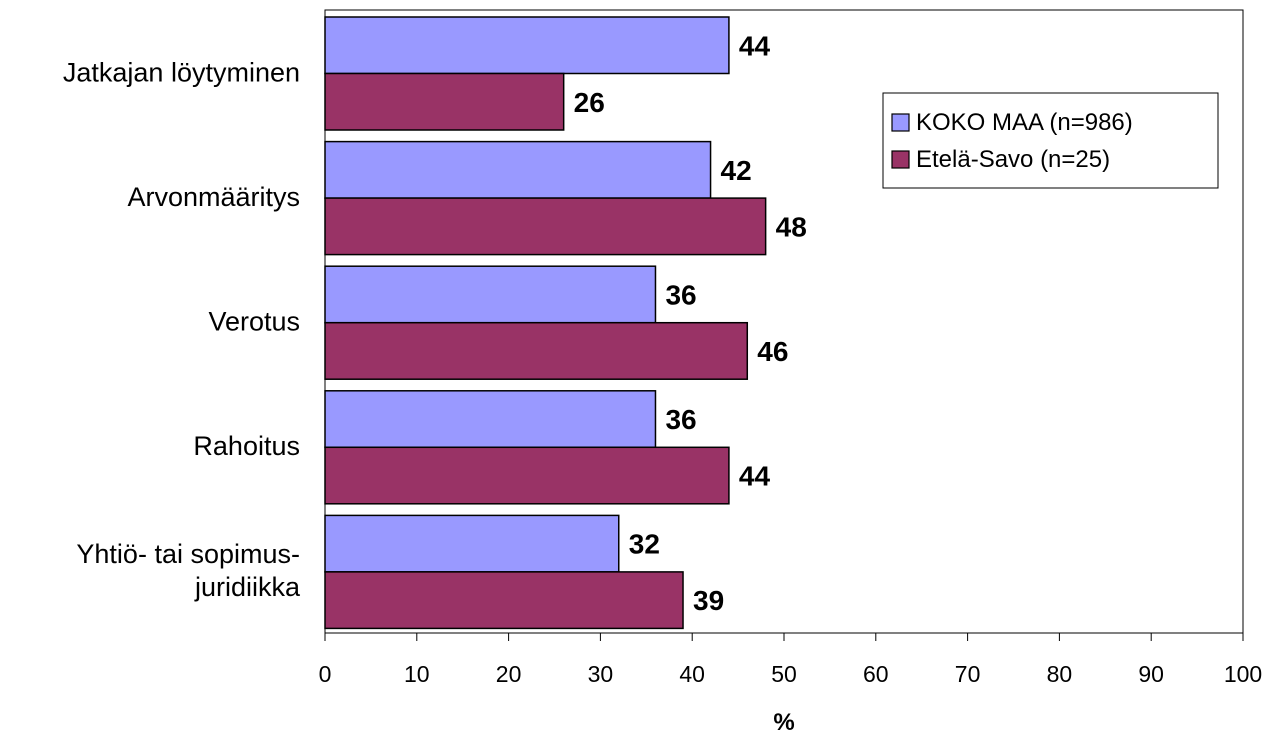 This screenshot has height=735, width=1270. What do you see at coordinates (783, 722) in the screenshot?
I see `x-axis-title: %` at bounding box center [783, 722].